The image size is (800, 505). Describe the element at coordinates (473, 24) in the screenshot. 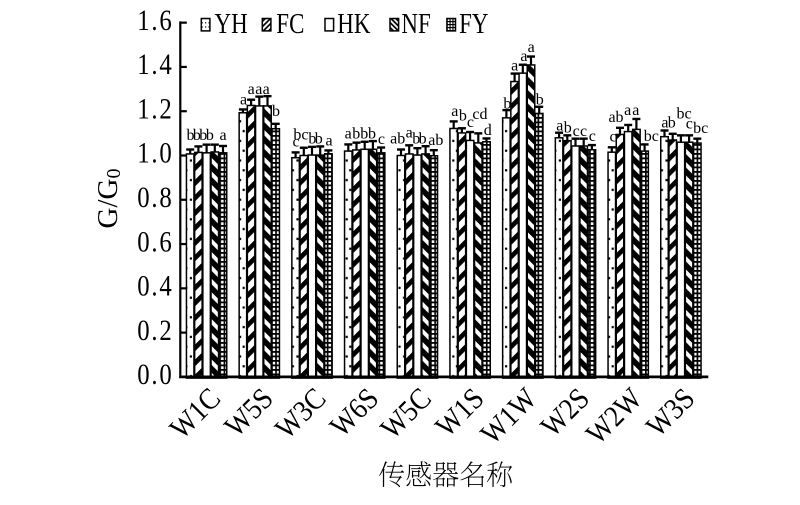

I see `svg-text: FY` at that location.